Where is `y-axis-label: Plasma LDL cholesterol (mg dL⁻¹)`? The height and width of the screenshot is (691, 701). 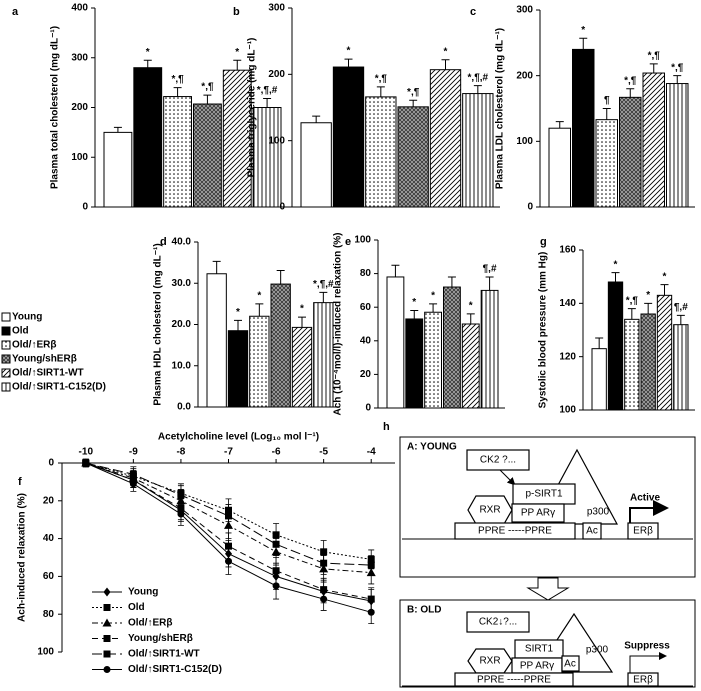 y-axis-label: Plasma LDL cholesterol (mg dL⁻¹) is located at coordinates (500, 108).